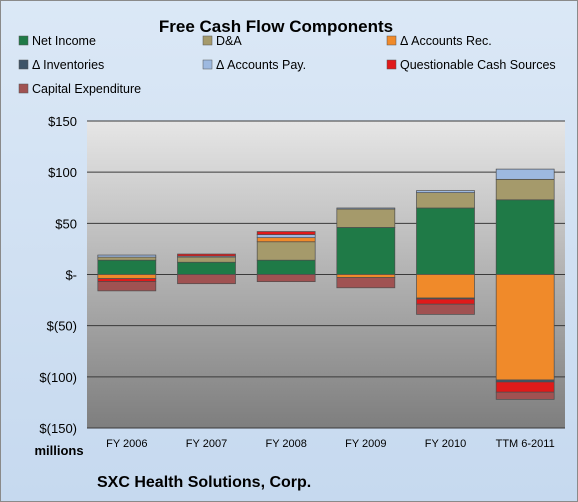 This screenshot has width=578, height=502. What do you see at coordinates (286, 240) in the screenshot?
I see `bar-delta-accounts-rec-fy-2008` at bounding box center [286, 240].